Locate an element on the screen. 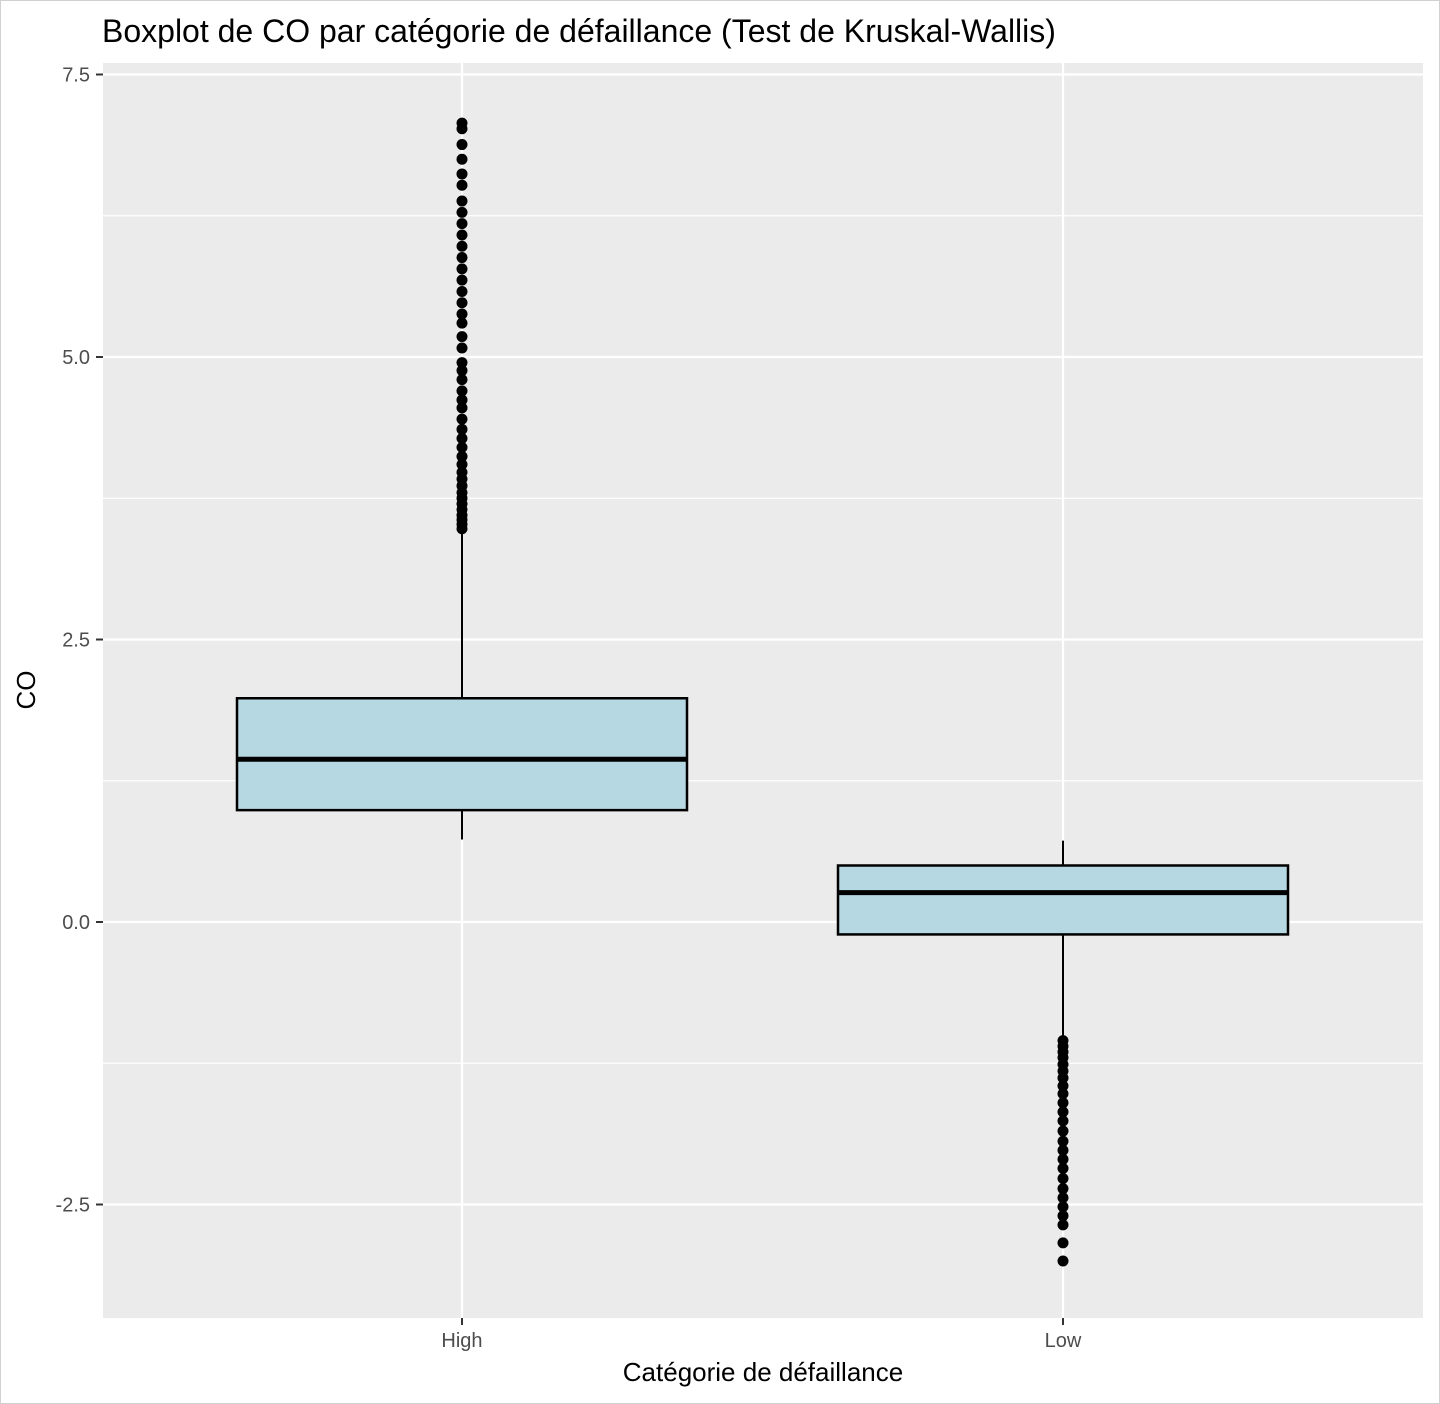 This screenshot has height=1404, width=1440. y-tick-label: 2.5 is located at coordinates (76, 641).